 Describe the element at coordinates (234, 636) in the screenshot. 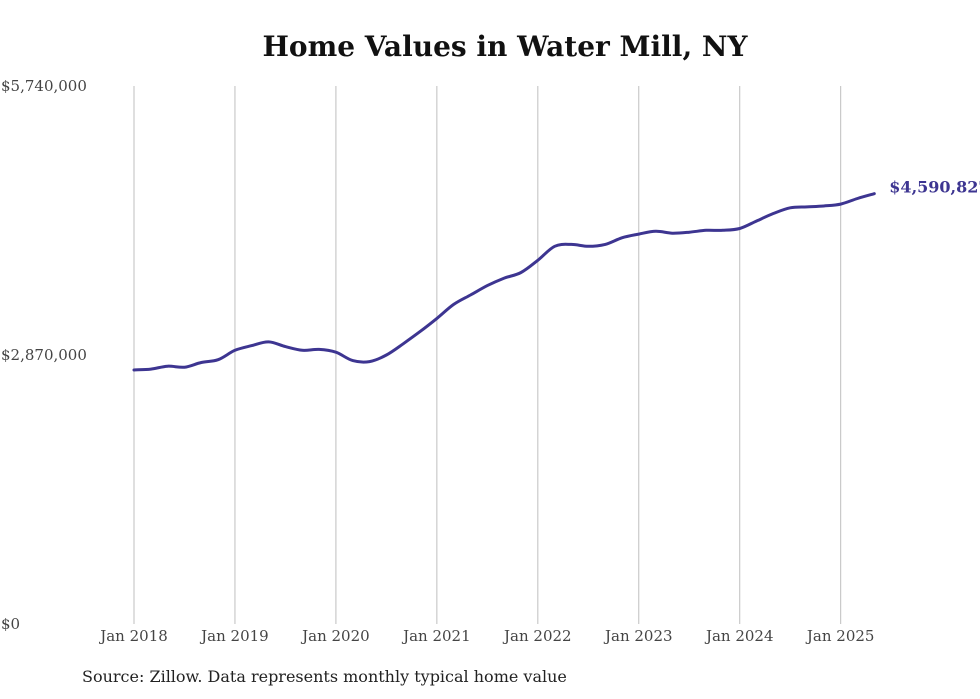

I see `x-tick-label: Jan 2019` at that location.